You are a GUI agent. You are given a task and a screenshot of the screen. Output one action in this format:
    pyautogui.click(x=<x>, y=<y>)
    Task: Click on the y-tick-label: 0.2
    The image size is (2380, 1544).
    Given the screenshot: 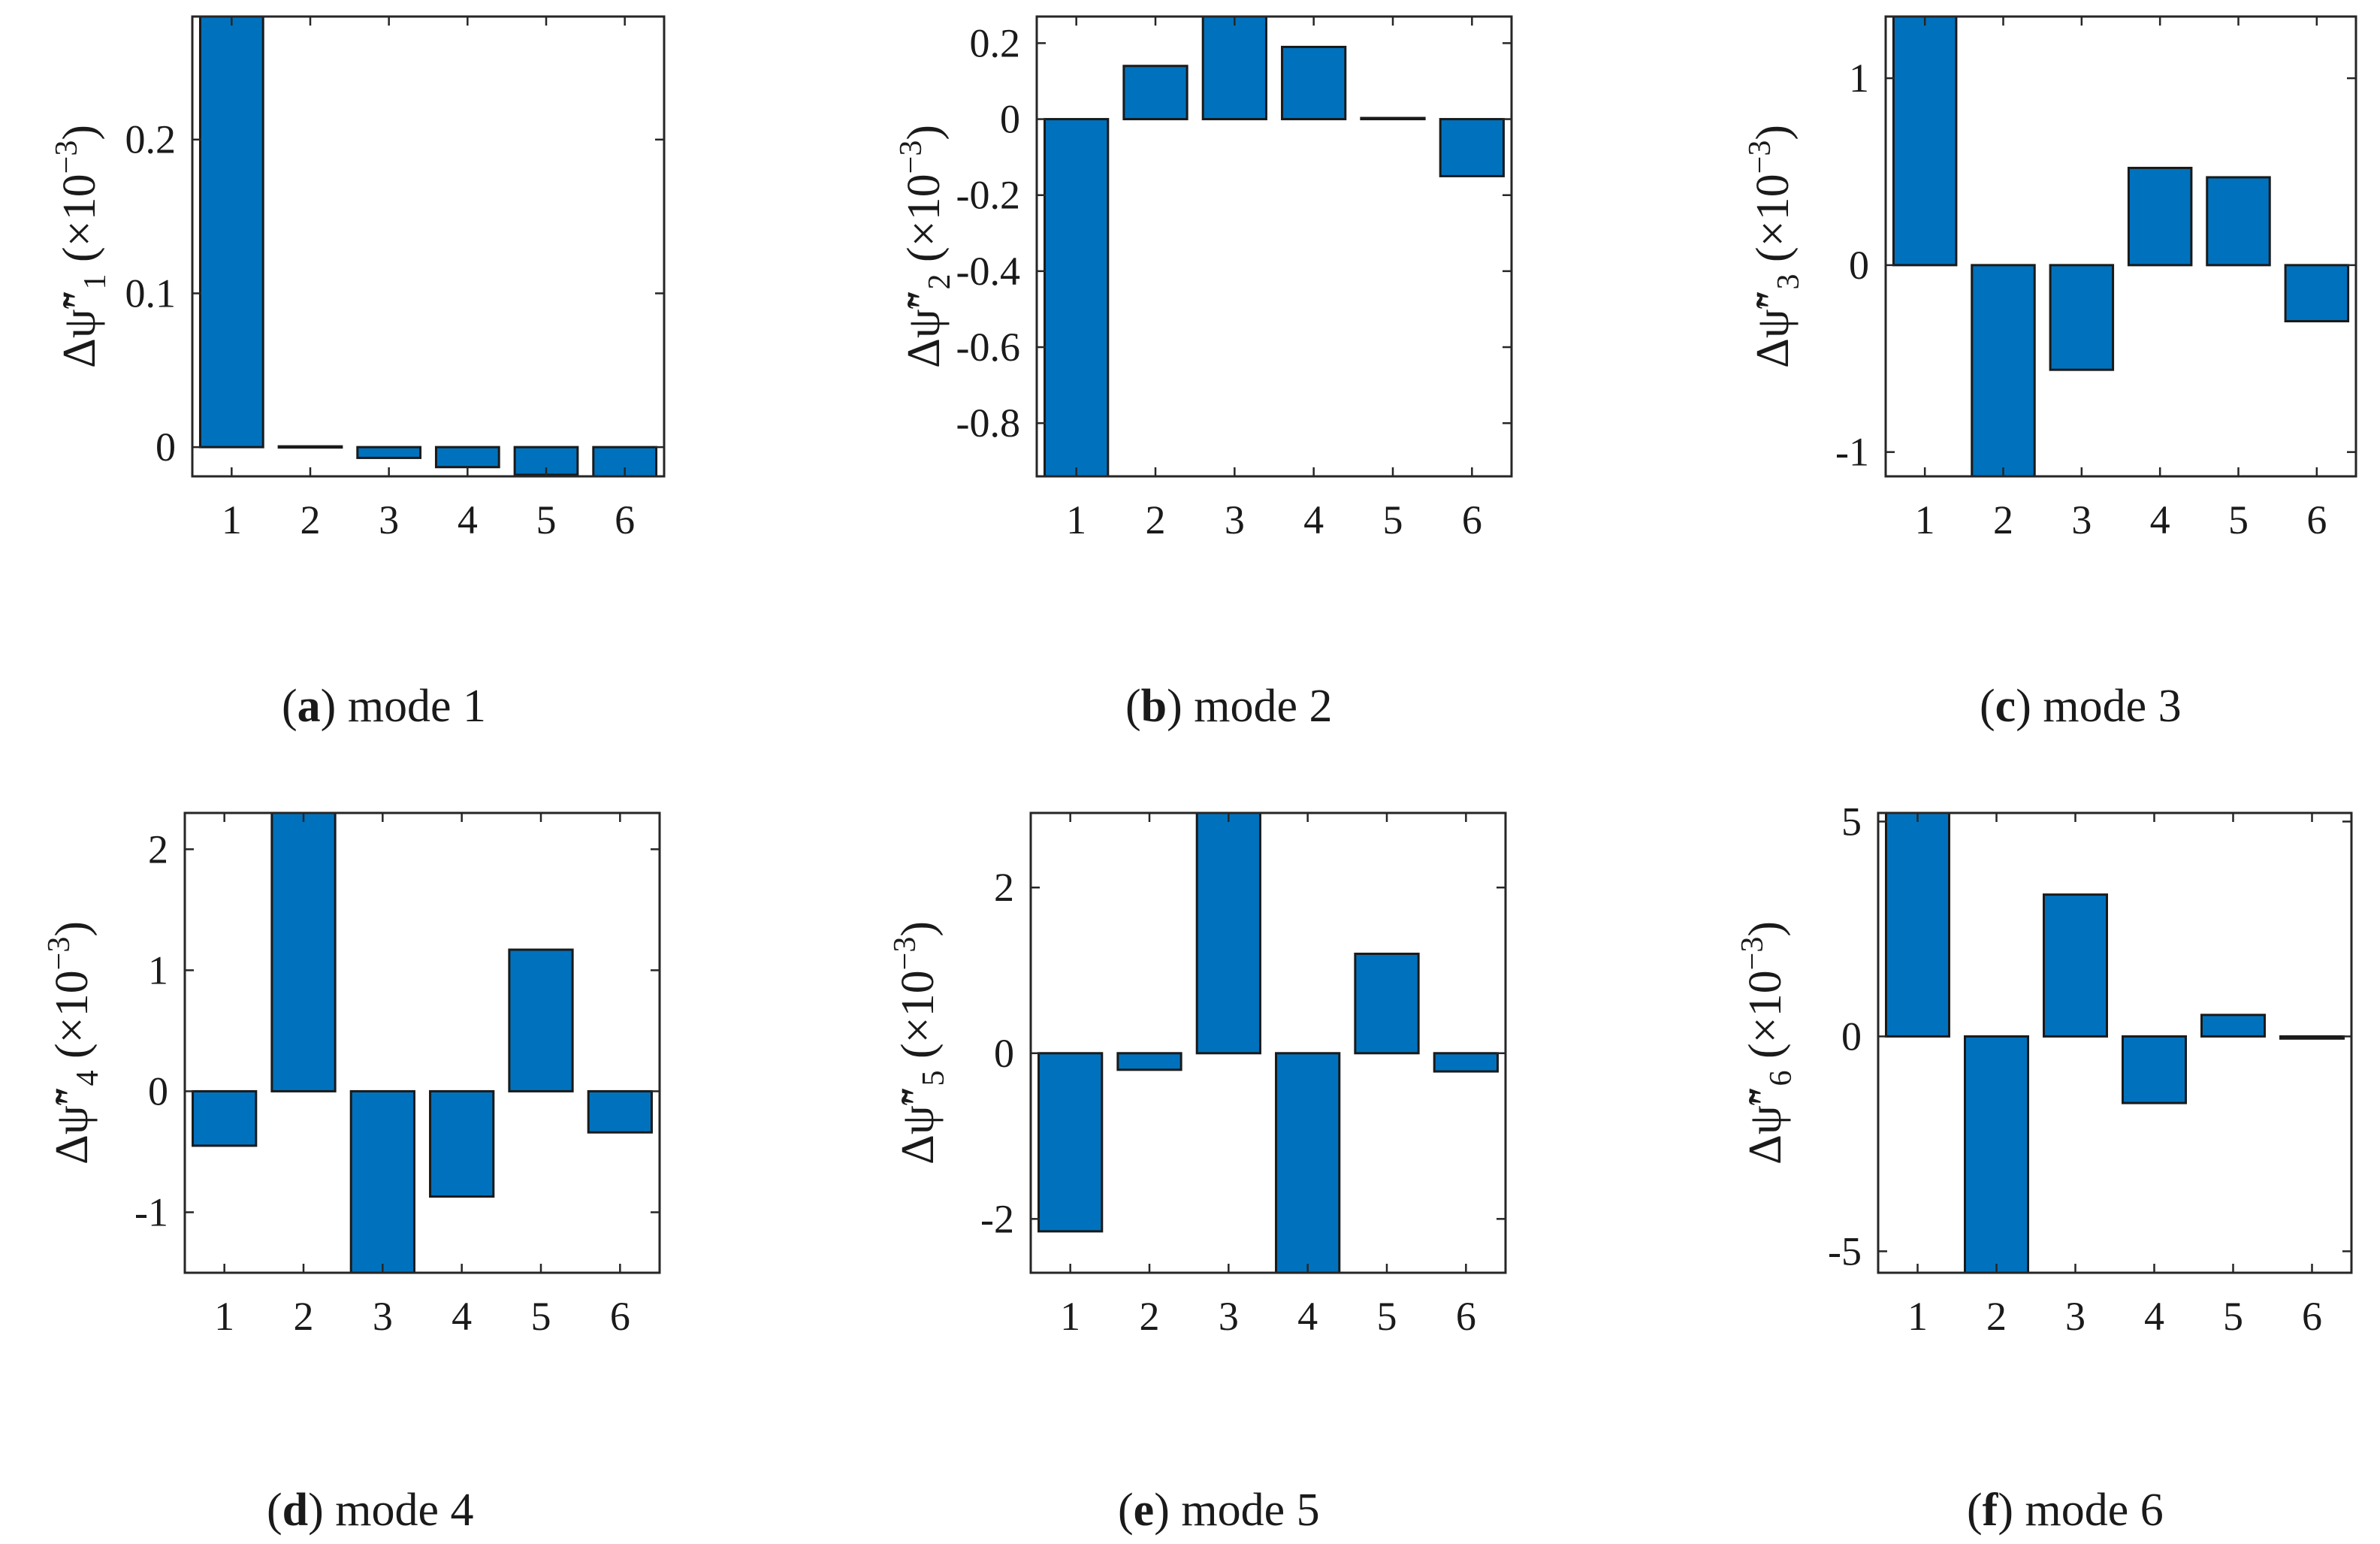 What is the action you would take?
    pyautogui.click(x=995, y=42)
    